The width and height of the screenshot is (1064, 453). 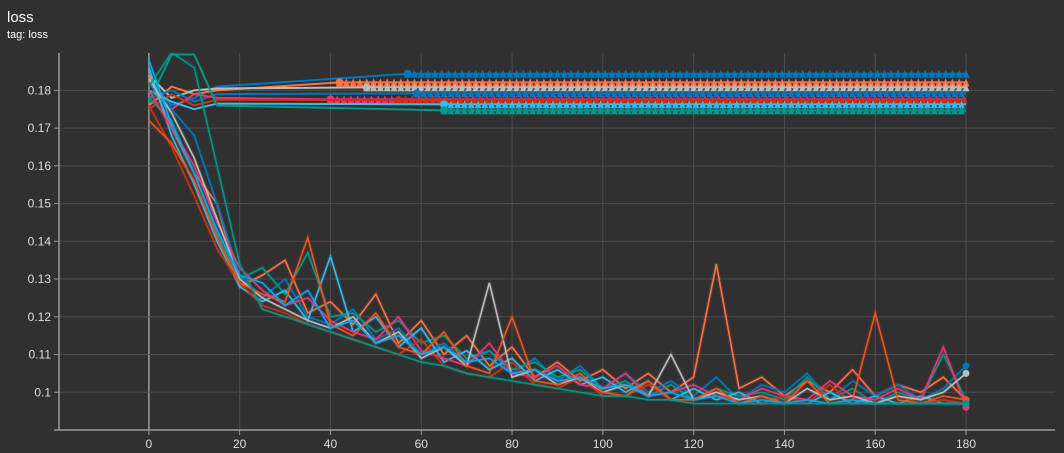 What do you see at coordinates (20, 17) in the screenshot?
I see `chart-title: loss` at bounding box center [20, 17].